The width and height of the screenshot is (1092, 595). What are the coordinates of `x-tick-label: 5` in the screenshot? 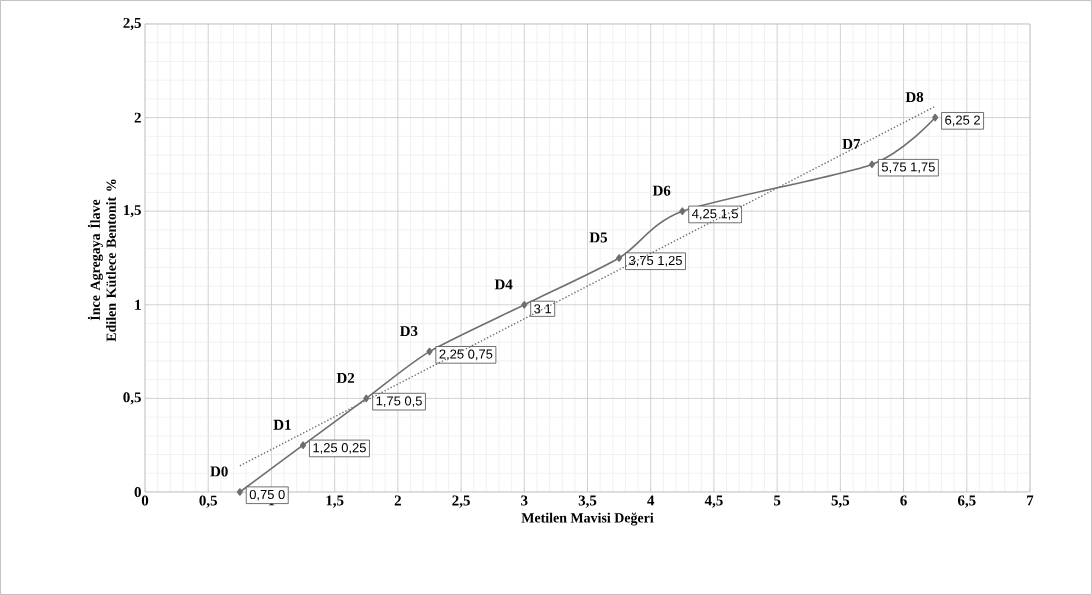 It's located at (777, 500).